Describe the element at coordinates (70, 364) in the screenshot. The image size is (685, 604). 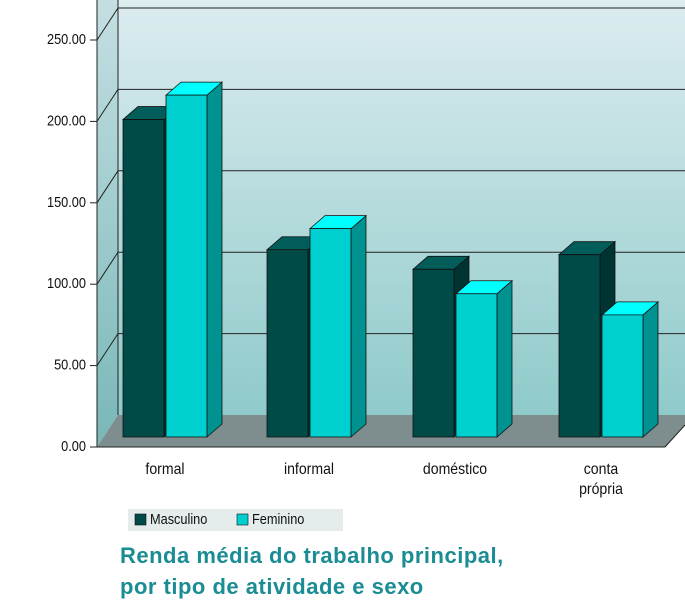
I see `y-tick-label: 50.00` at that location.